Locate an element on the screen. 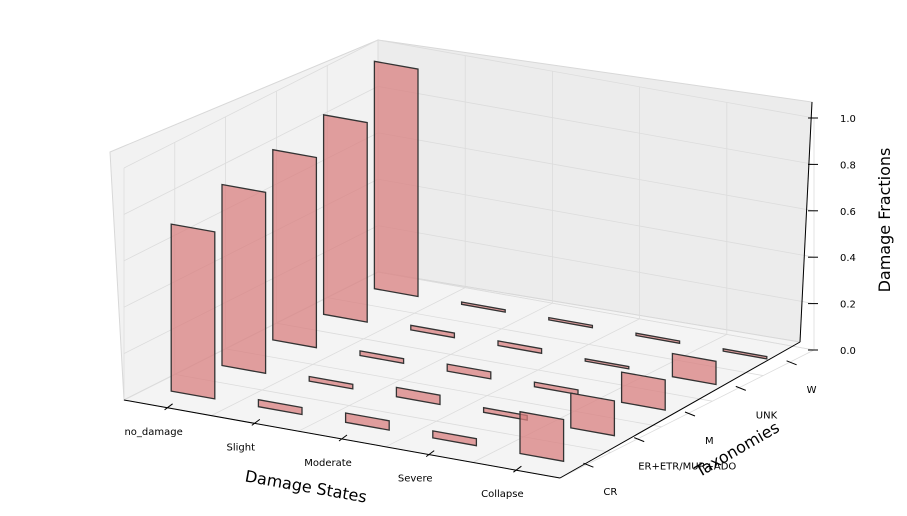 The width and height of the screenshot is (907, 516). x-tick-label: Moderate is located at coordinates (328, 463).